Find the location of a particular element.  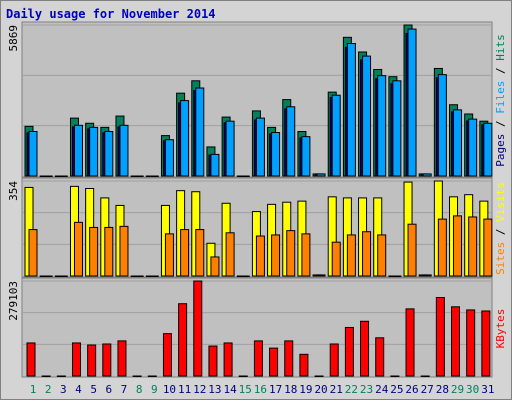

x-tick-label: 14 is located at coordinates (230, 389).